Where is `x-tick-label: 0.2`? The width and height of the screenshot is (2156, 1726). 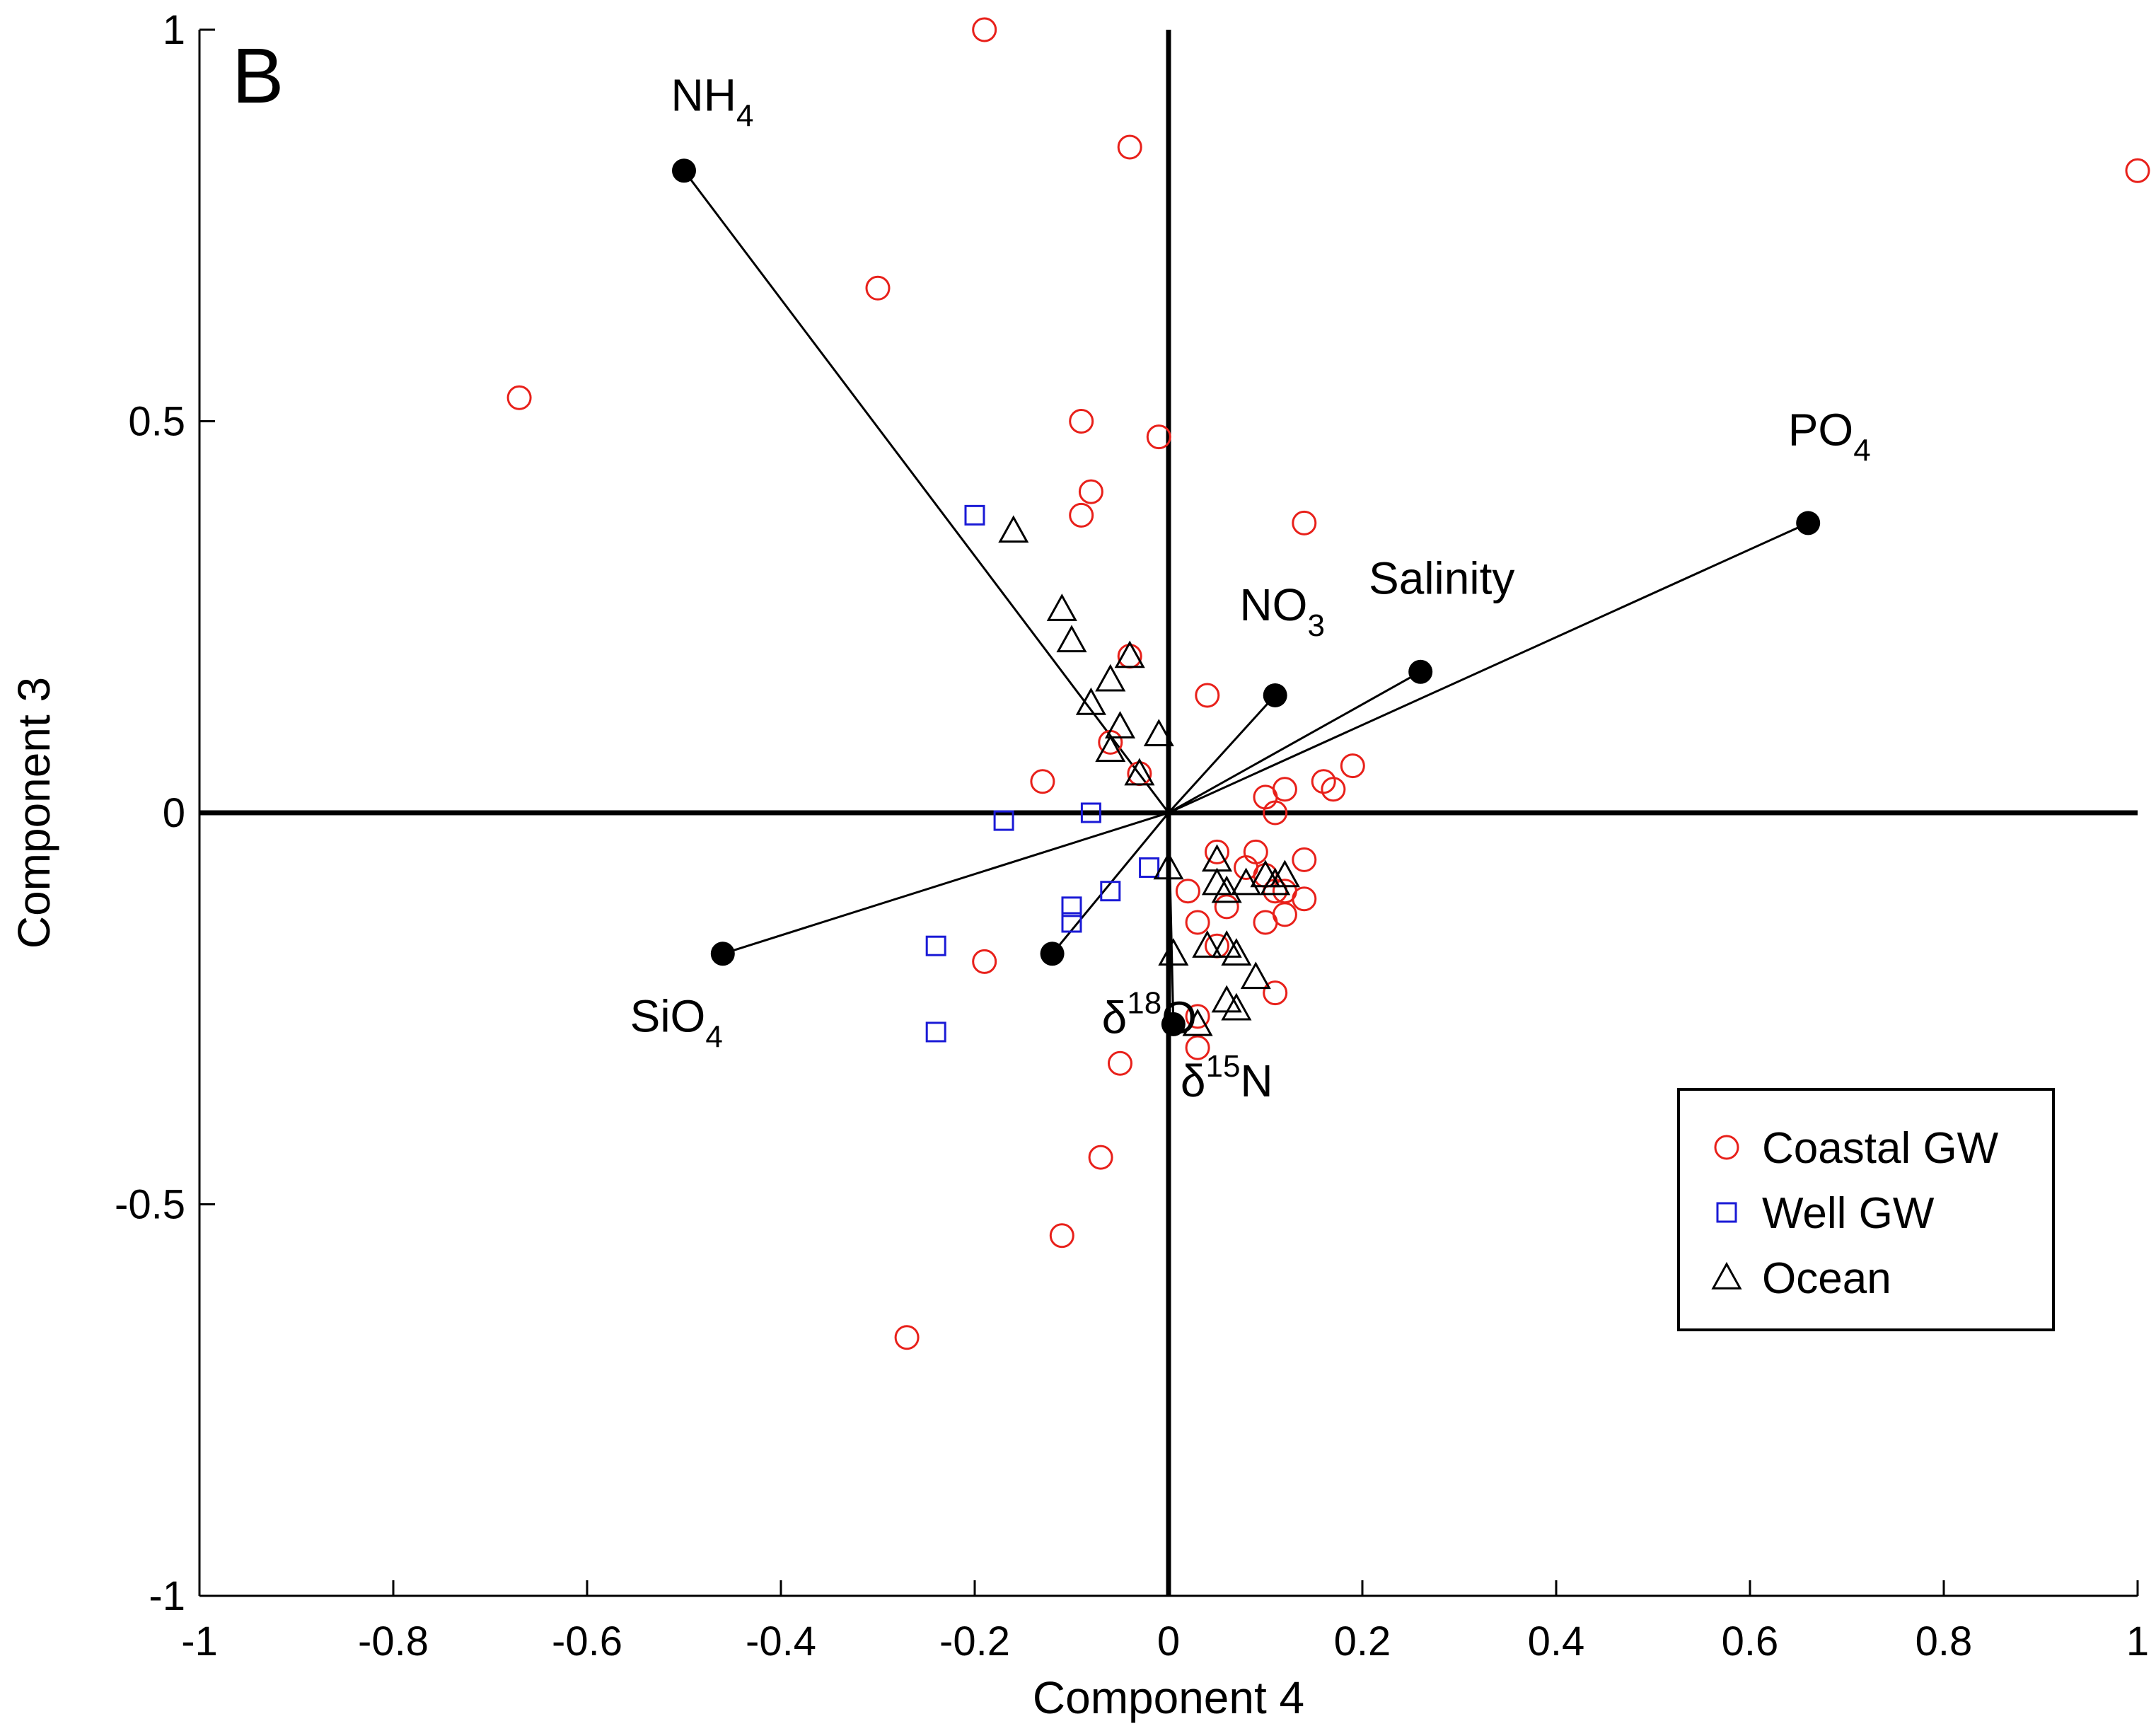 x-tick-label: 0.2 is located at coordinates (1363, 1641).